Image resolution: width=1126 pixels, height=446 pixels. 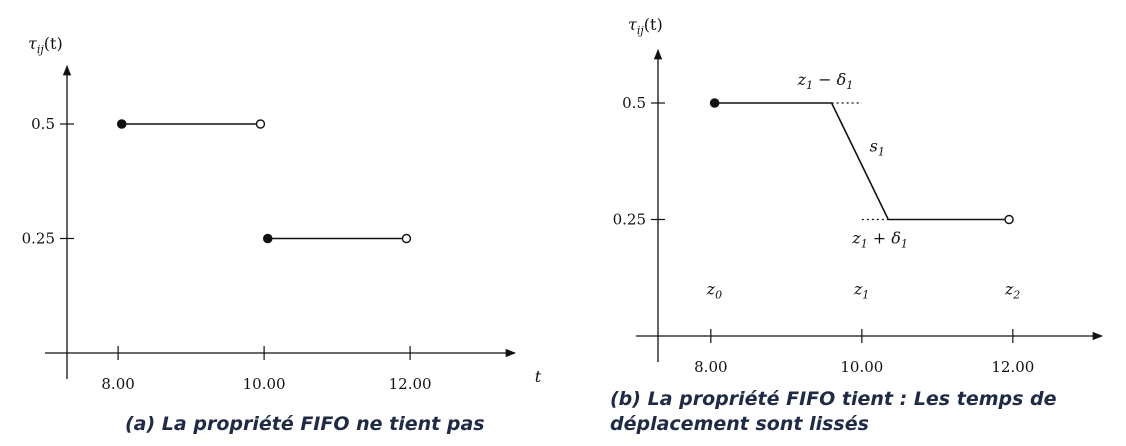 What do you see at coordinates (877, 147) in the screenshot?
I see `annotation-s1: s1` at bounding box center [877, 147].